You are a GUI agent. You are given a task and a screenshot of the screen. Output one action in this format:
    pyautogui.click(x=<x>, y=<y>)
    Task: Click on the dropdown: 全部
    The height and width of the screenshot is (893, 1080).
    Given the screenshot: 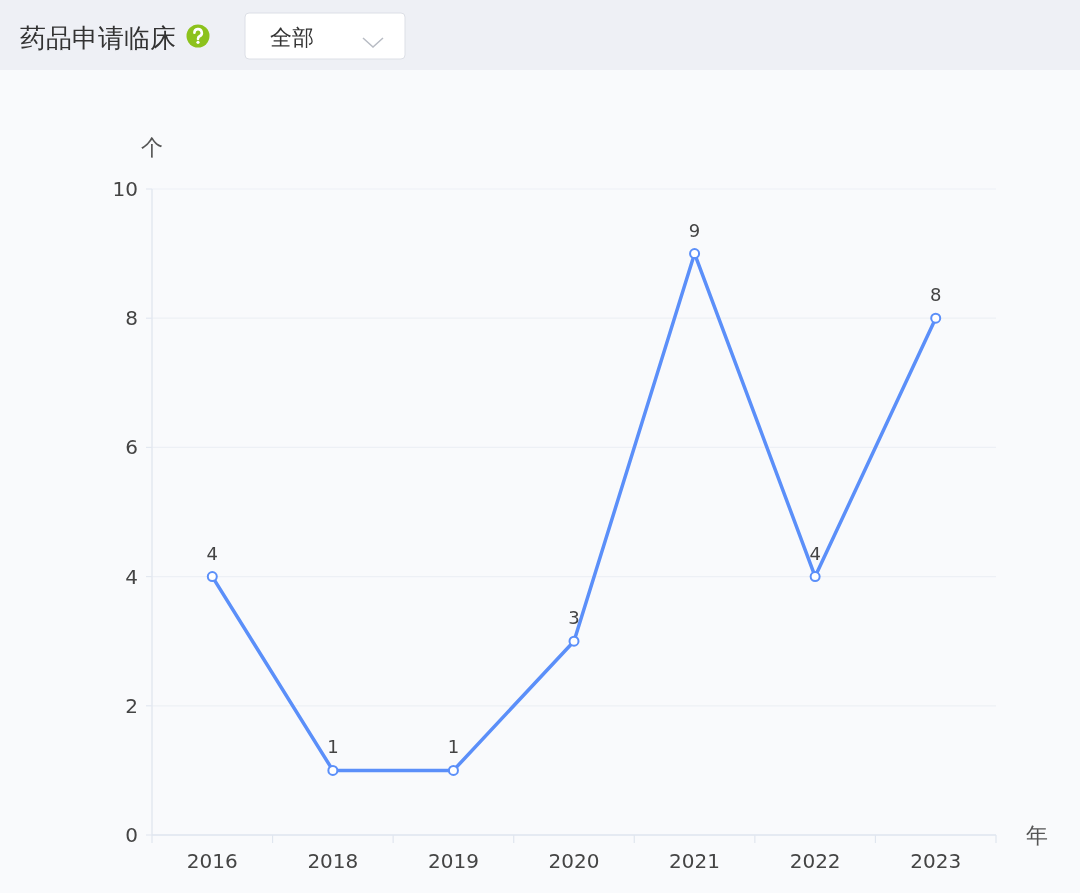 What is the action you would take?
    pyautogui.click(x=325, y=36)
    